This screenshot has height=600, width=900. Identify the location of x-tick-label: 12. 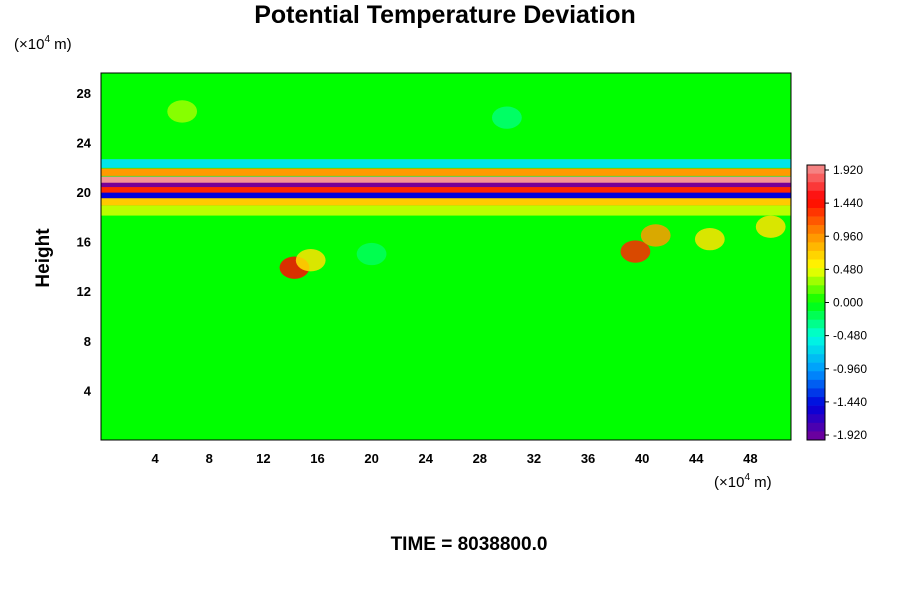
(263, 458).